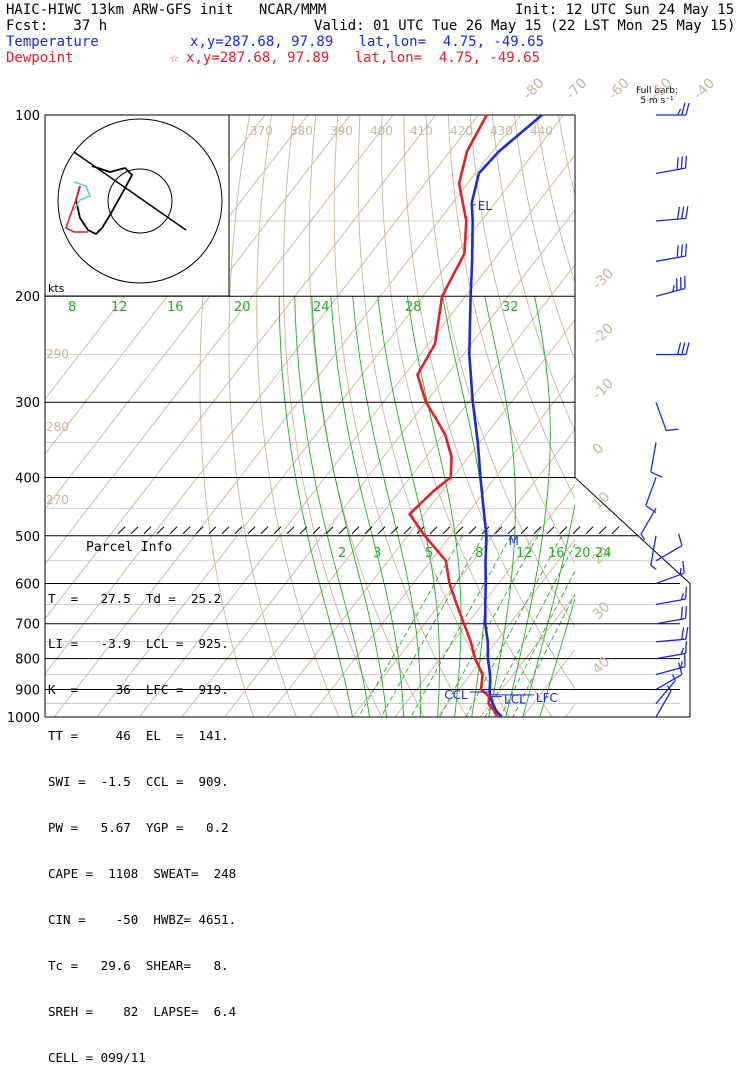 The width and height of the screenshot is (740, 1080). Describe the element at coordinates (27, 584) in the screenshot. I see `pressure-tick-label: 600` at that location.